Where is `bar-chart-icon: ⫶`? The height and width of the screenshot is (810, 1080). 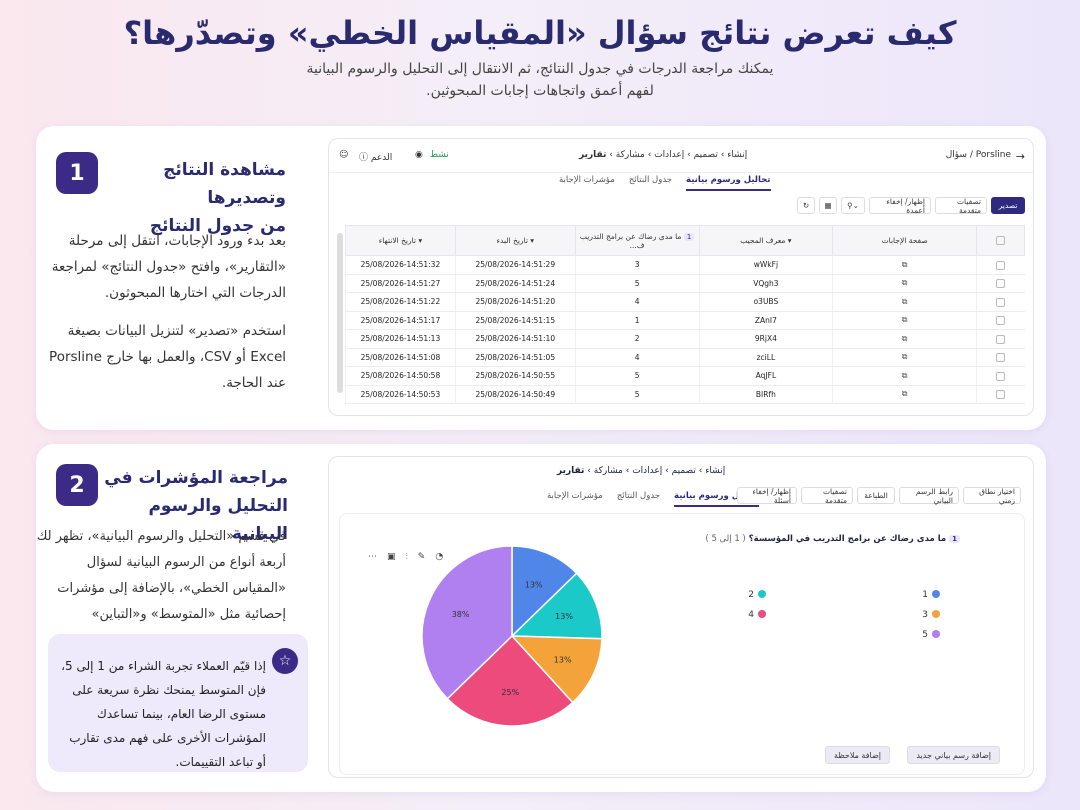
bar-chart-icon: ⫶ is located at coordinates (406, 557).